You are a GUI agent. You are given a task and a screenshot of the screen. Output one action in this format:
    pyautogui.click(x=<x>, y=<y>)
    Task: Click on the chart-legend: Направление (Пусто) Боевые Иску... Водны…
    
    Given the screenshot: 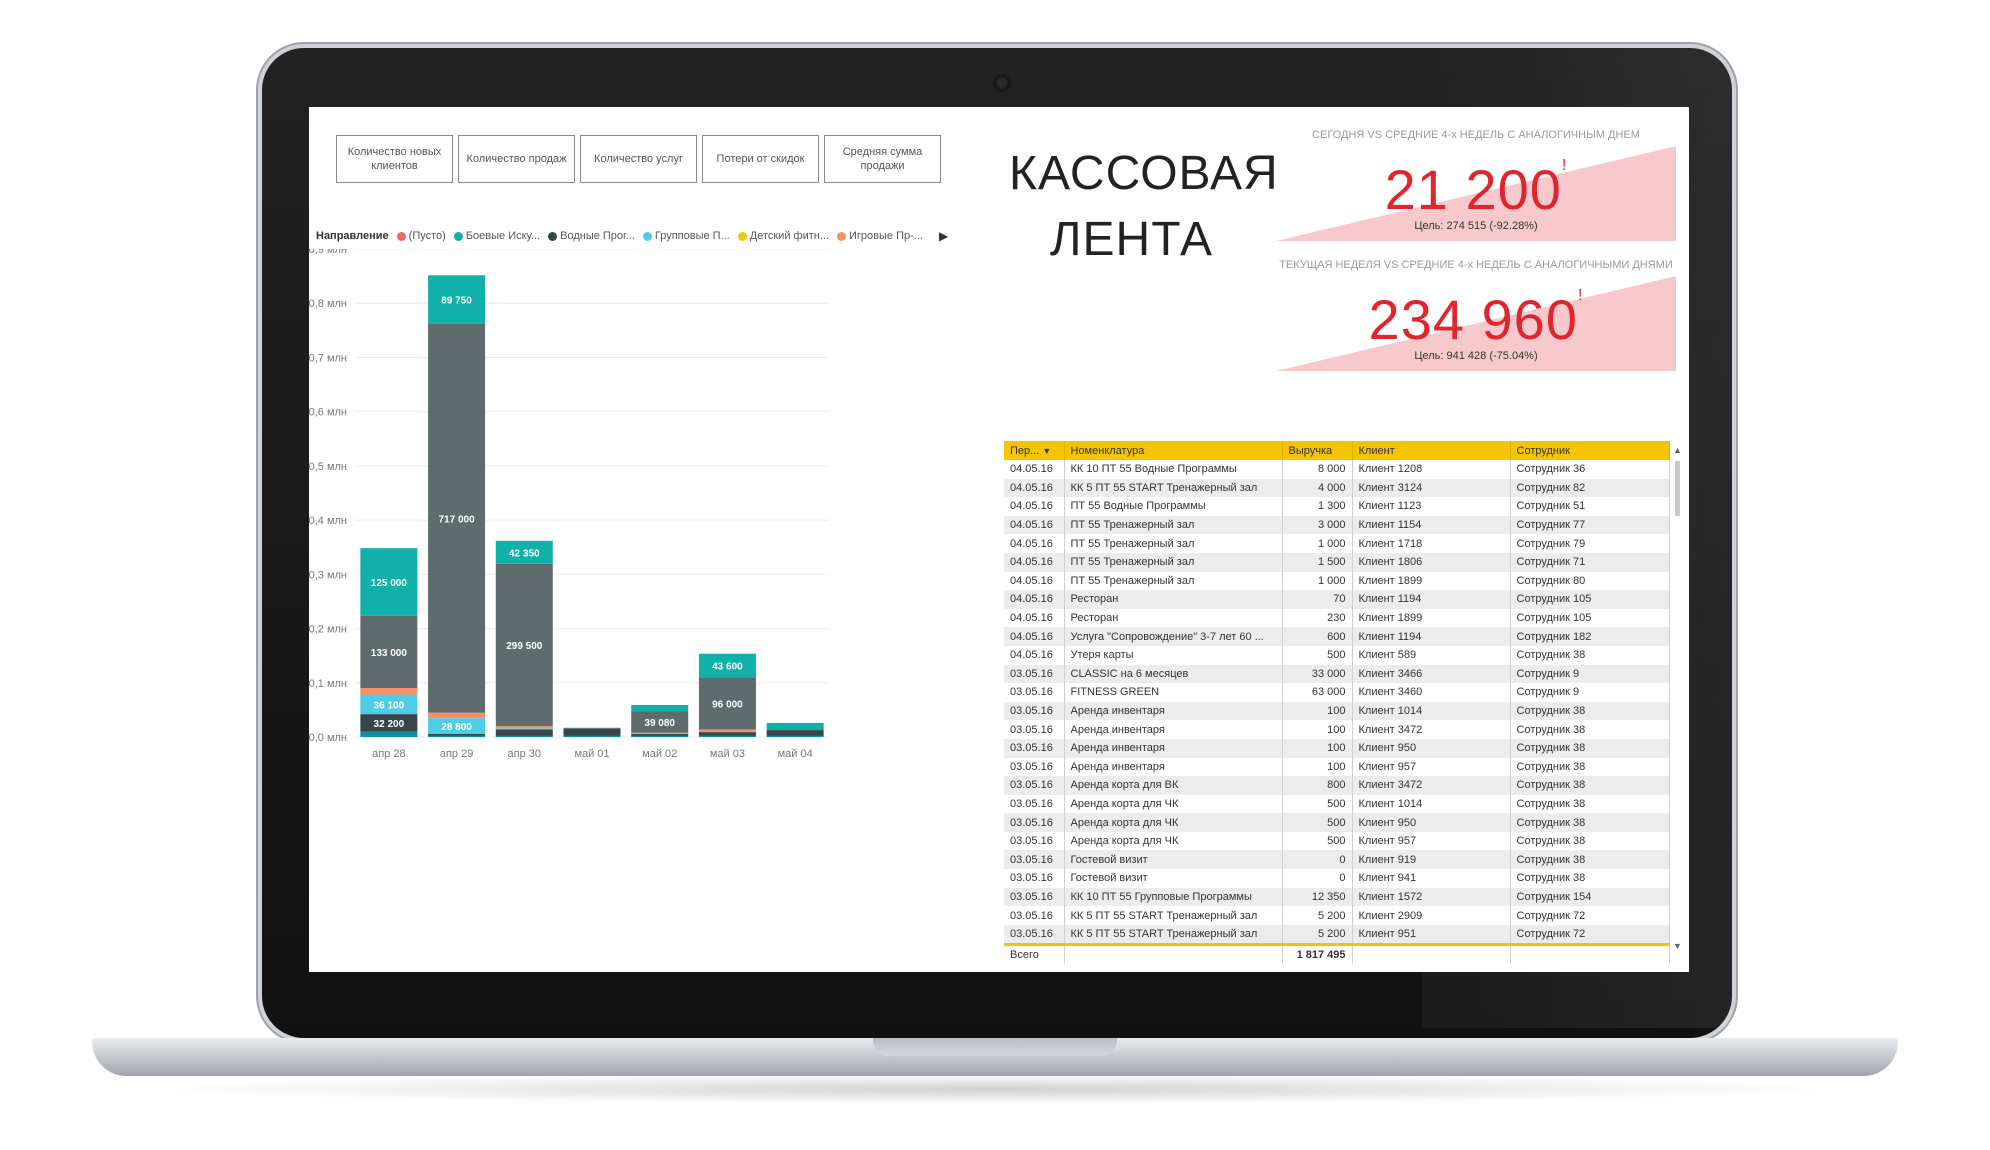 What is the action you would take?
    pyautogui.click(x=646, y=236)
    